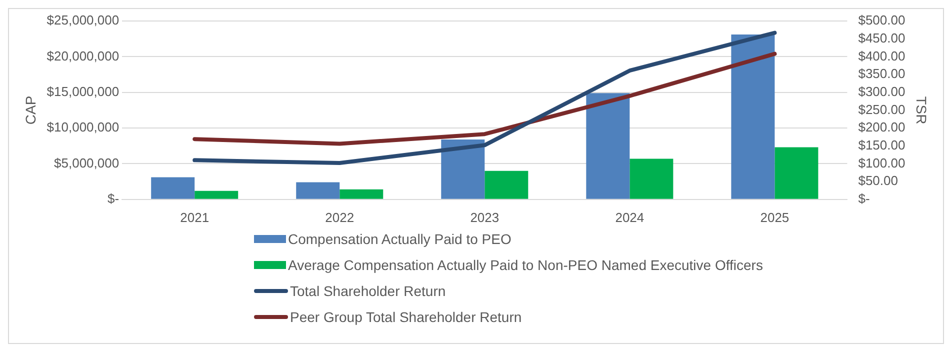 This screenshot has height=352, width=952. I want to click on x-tick-label: 2024, so click(629, 217).